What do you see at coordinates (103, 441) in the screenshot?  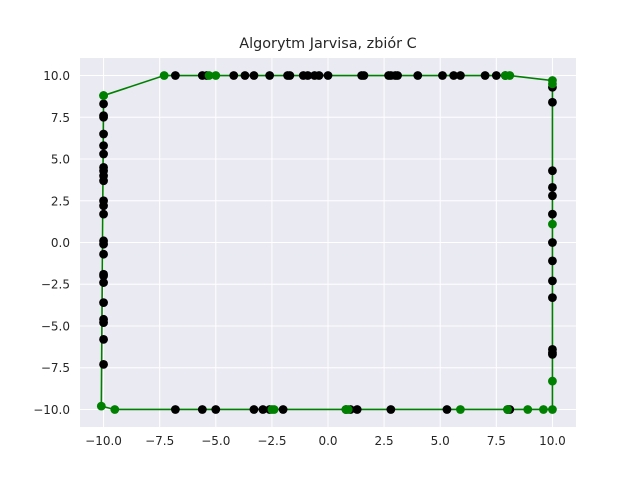 I see `x-tick-label: −10.0` at bounding box center [103, 441].